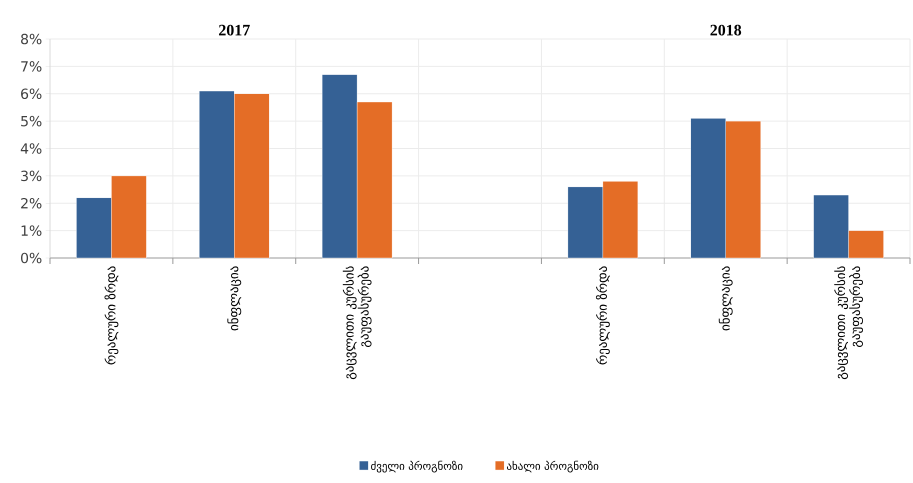 This screenshot has height=483, width=913. Describe the element at coordinates (416, 466) in the screenshot. I see `legend-label: ძველი პროგნოზი` at that location.